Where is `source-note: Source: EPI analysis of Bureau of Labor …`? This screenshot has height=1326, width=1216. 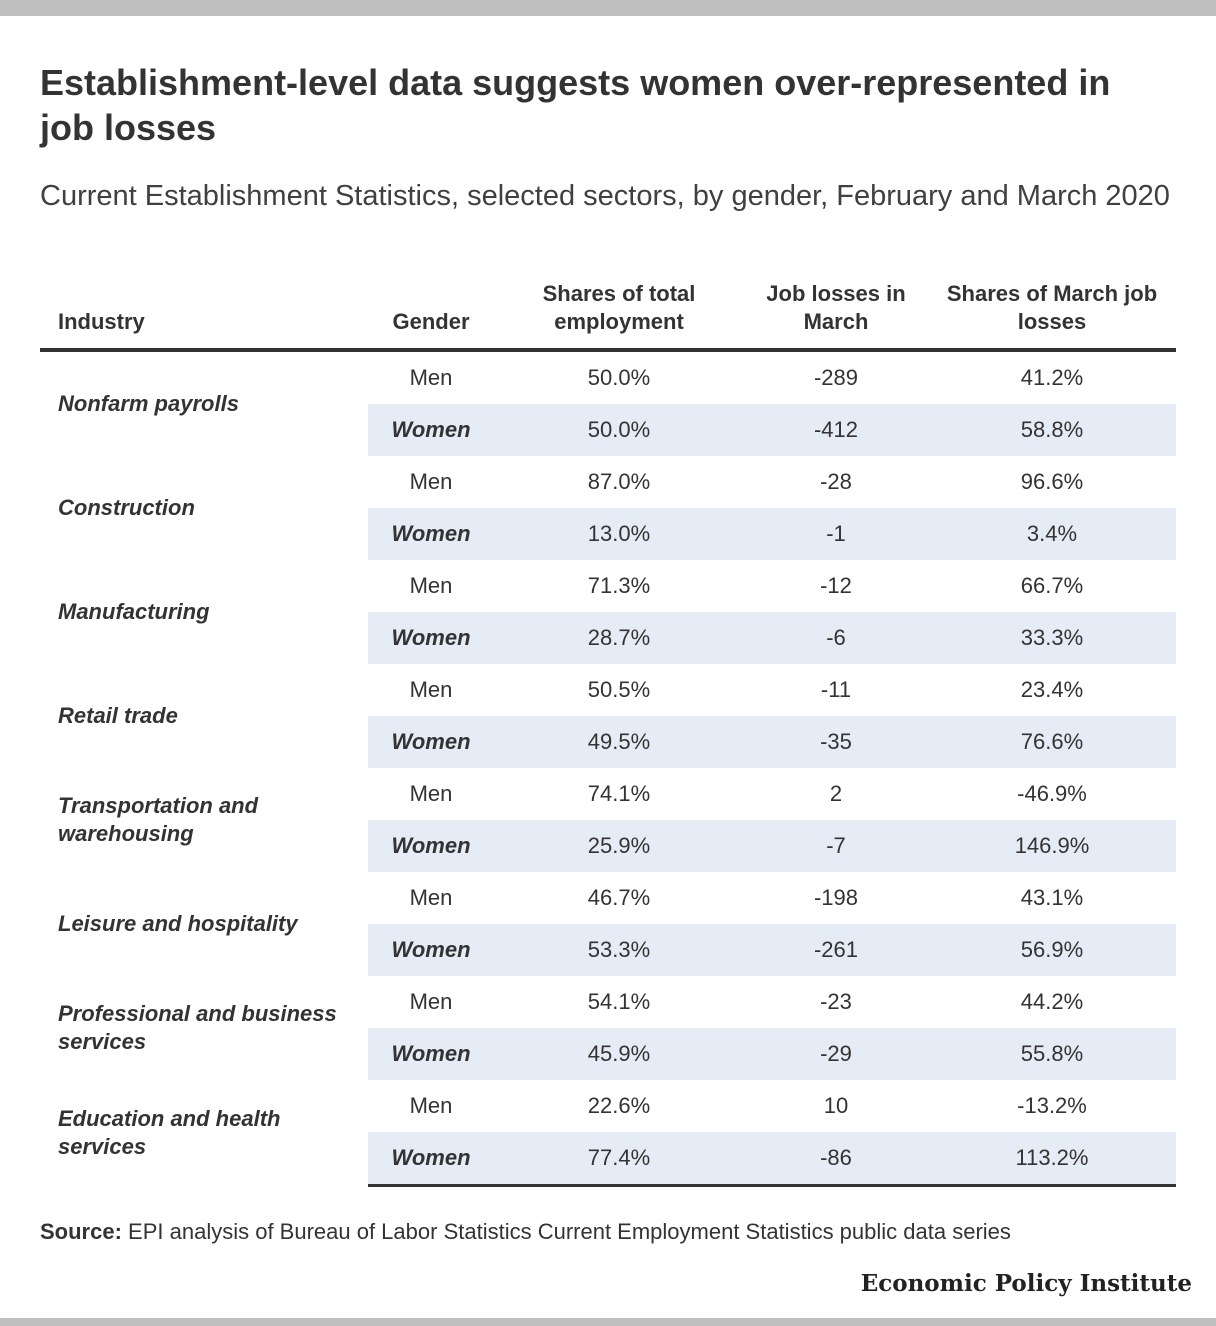 source-note: Source: EPI analysis of Bureau of Labor … is located at coordinates (525, 1232).